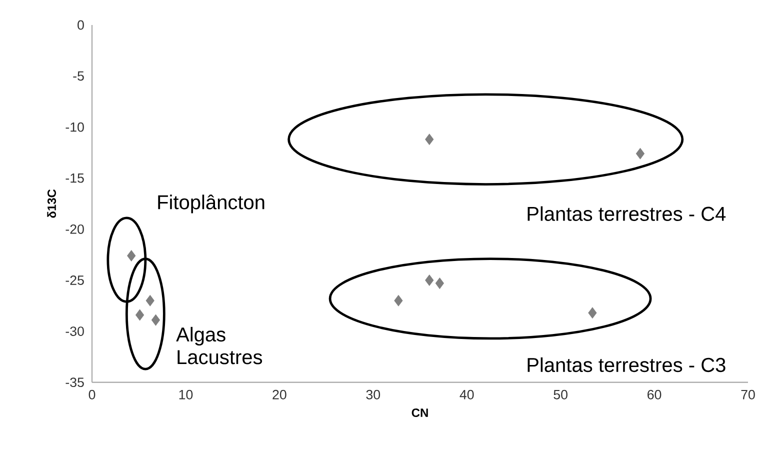  What do you see at coordinates (75, 229) in the screenshot?
I see `y-tick-label: -20` at bounding box center [75, 229].